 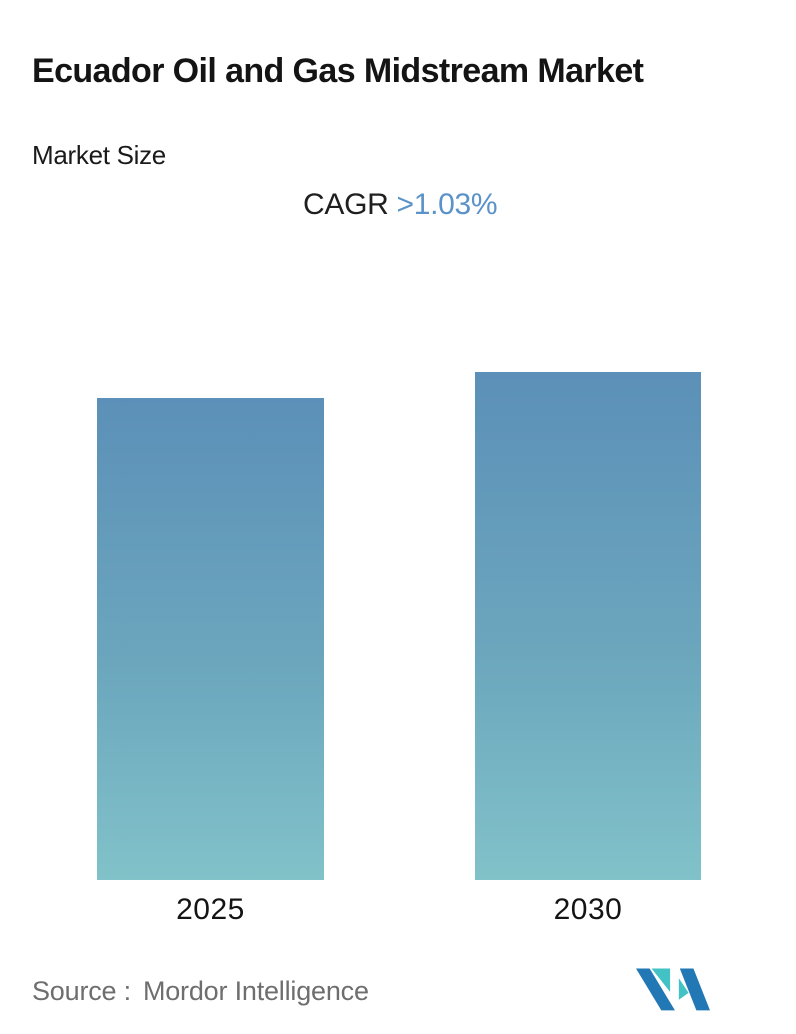 I want to click on cagr-label: CAGR, so click(x=346, y=204).